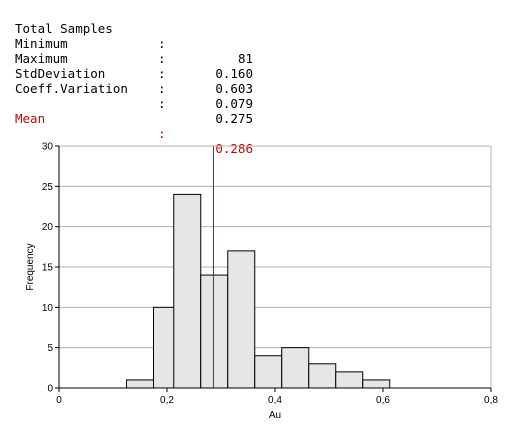 Image resolution: width=513 pixels, height=427 pixels. I want to click on stat-value: 0.275, so click(234, 118).